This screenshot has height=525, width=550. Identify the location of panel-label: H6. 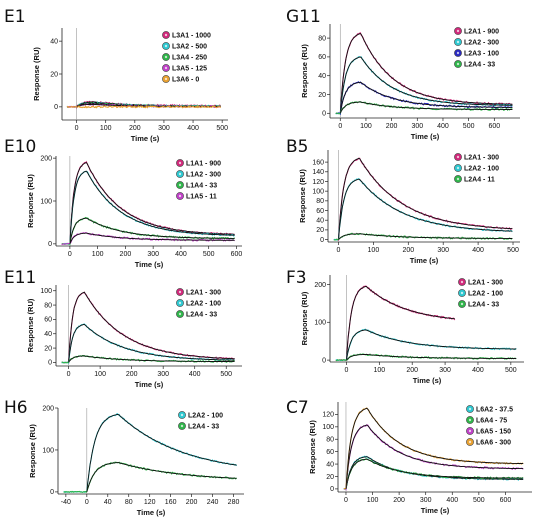
(16, 408).